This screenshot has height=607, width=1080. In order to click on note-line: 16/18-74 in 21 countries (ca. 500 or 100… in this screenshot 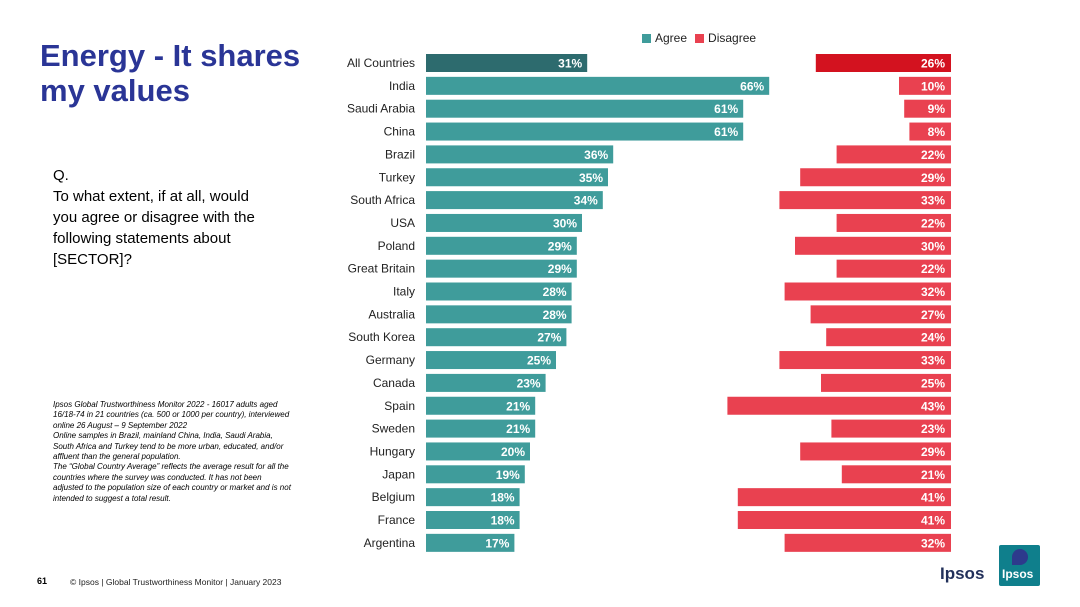, I will do `click(171, 415)`.